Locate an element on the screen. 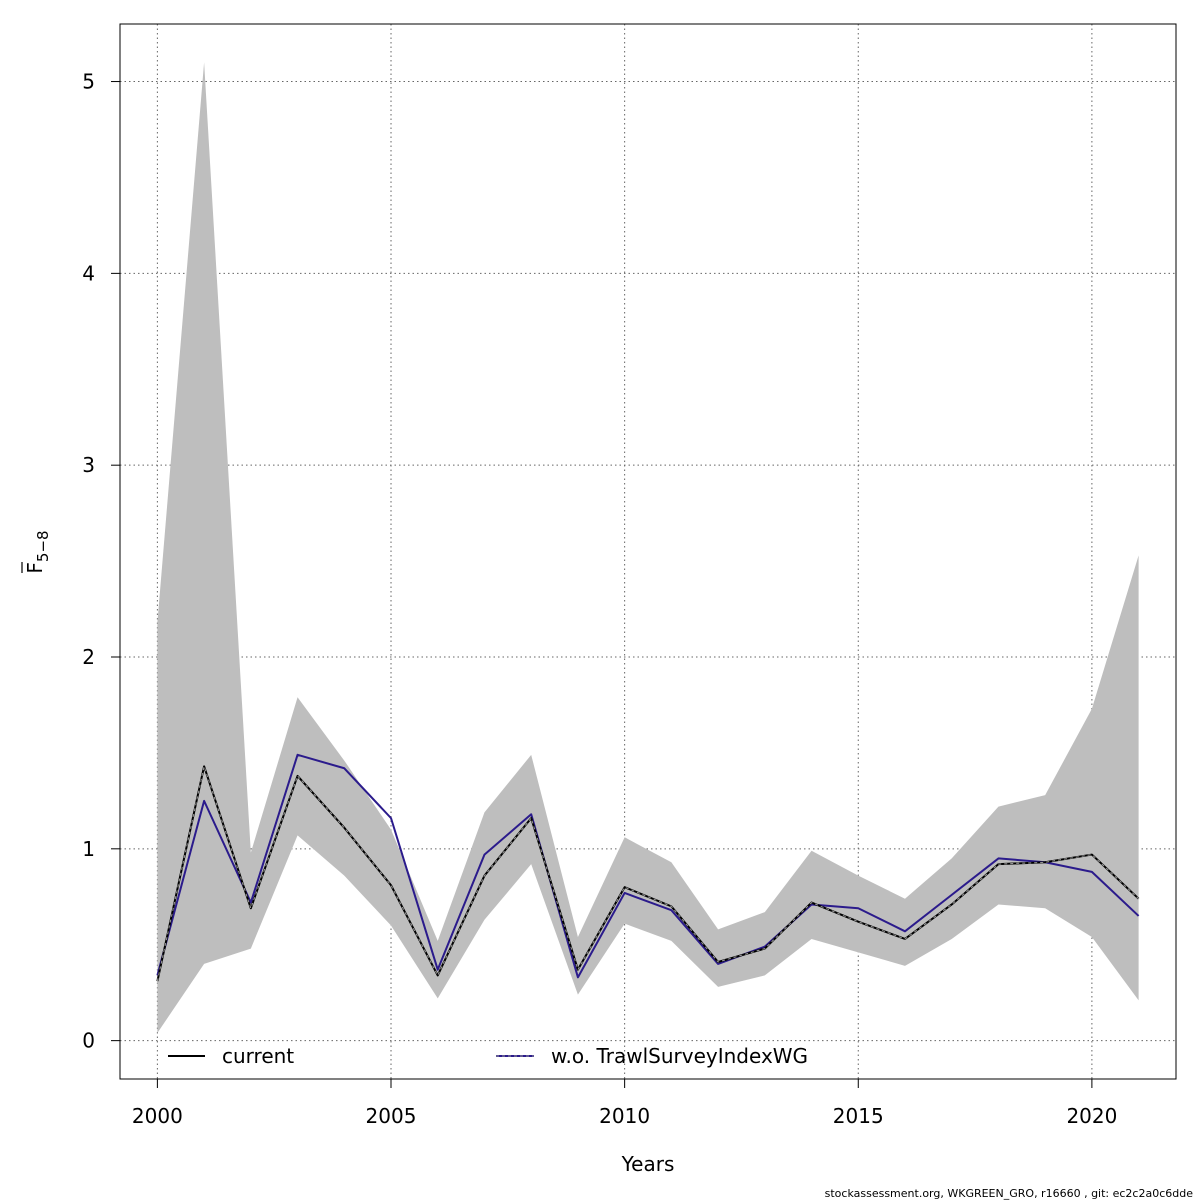 The image size is (1200, 1200). y-axis-title-subscript: 5−8 is located at coordinates (43, 546).